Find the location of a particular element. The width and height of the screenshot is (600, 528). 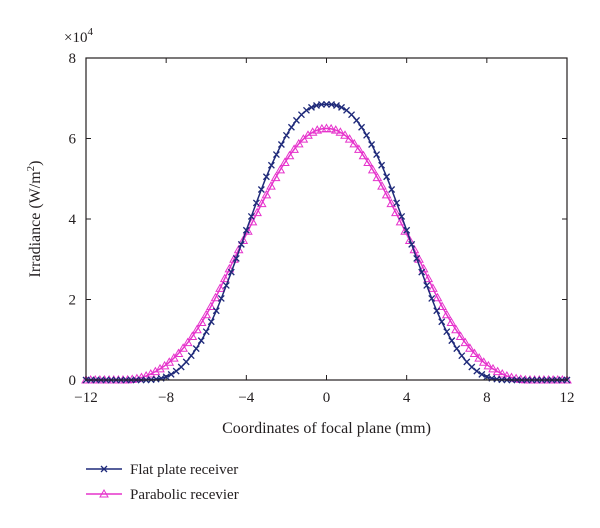

axis-exponent-label: ×10⁴ is located at coordinates (78, 36).